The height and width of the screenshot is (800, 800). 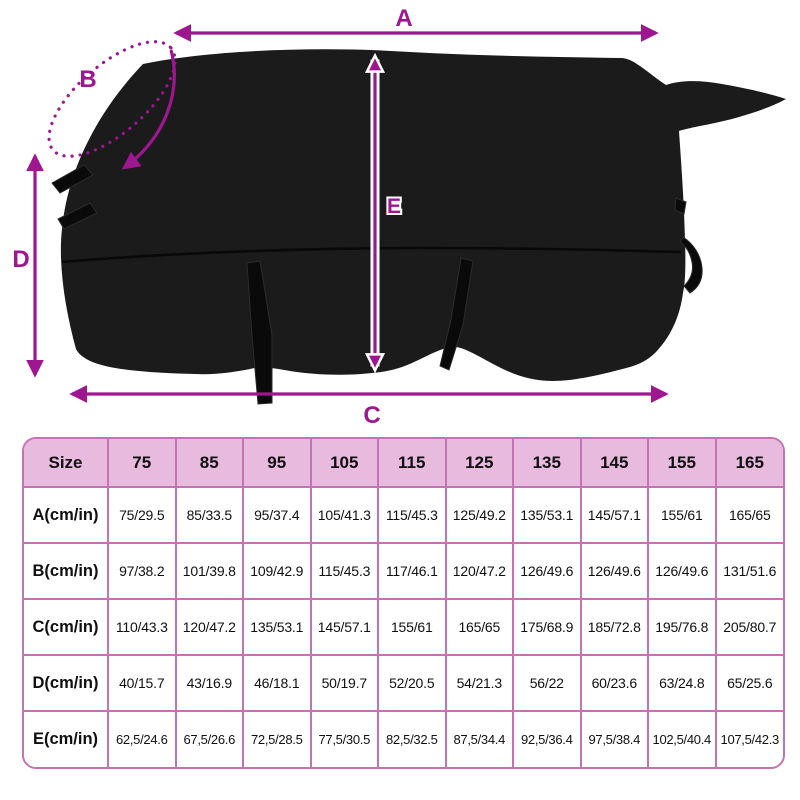 I want to click on value-cell: 40/15.7, so click(x=142, y=683).